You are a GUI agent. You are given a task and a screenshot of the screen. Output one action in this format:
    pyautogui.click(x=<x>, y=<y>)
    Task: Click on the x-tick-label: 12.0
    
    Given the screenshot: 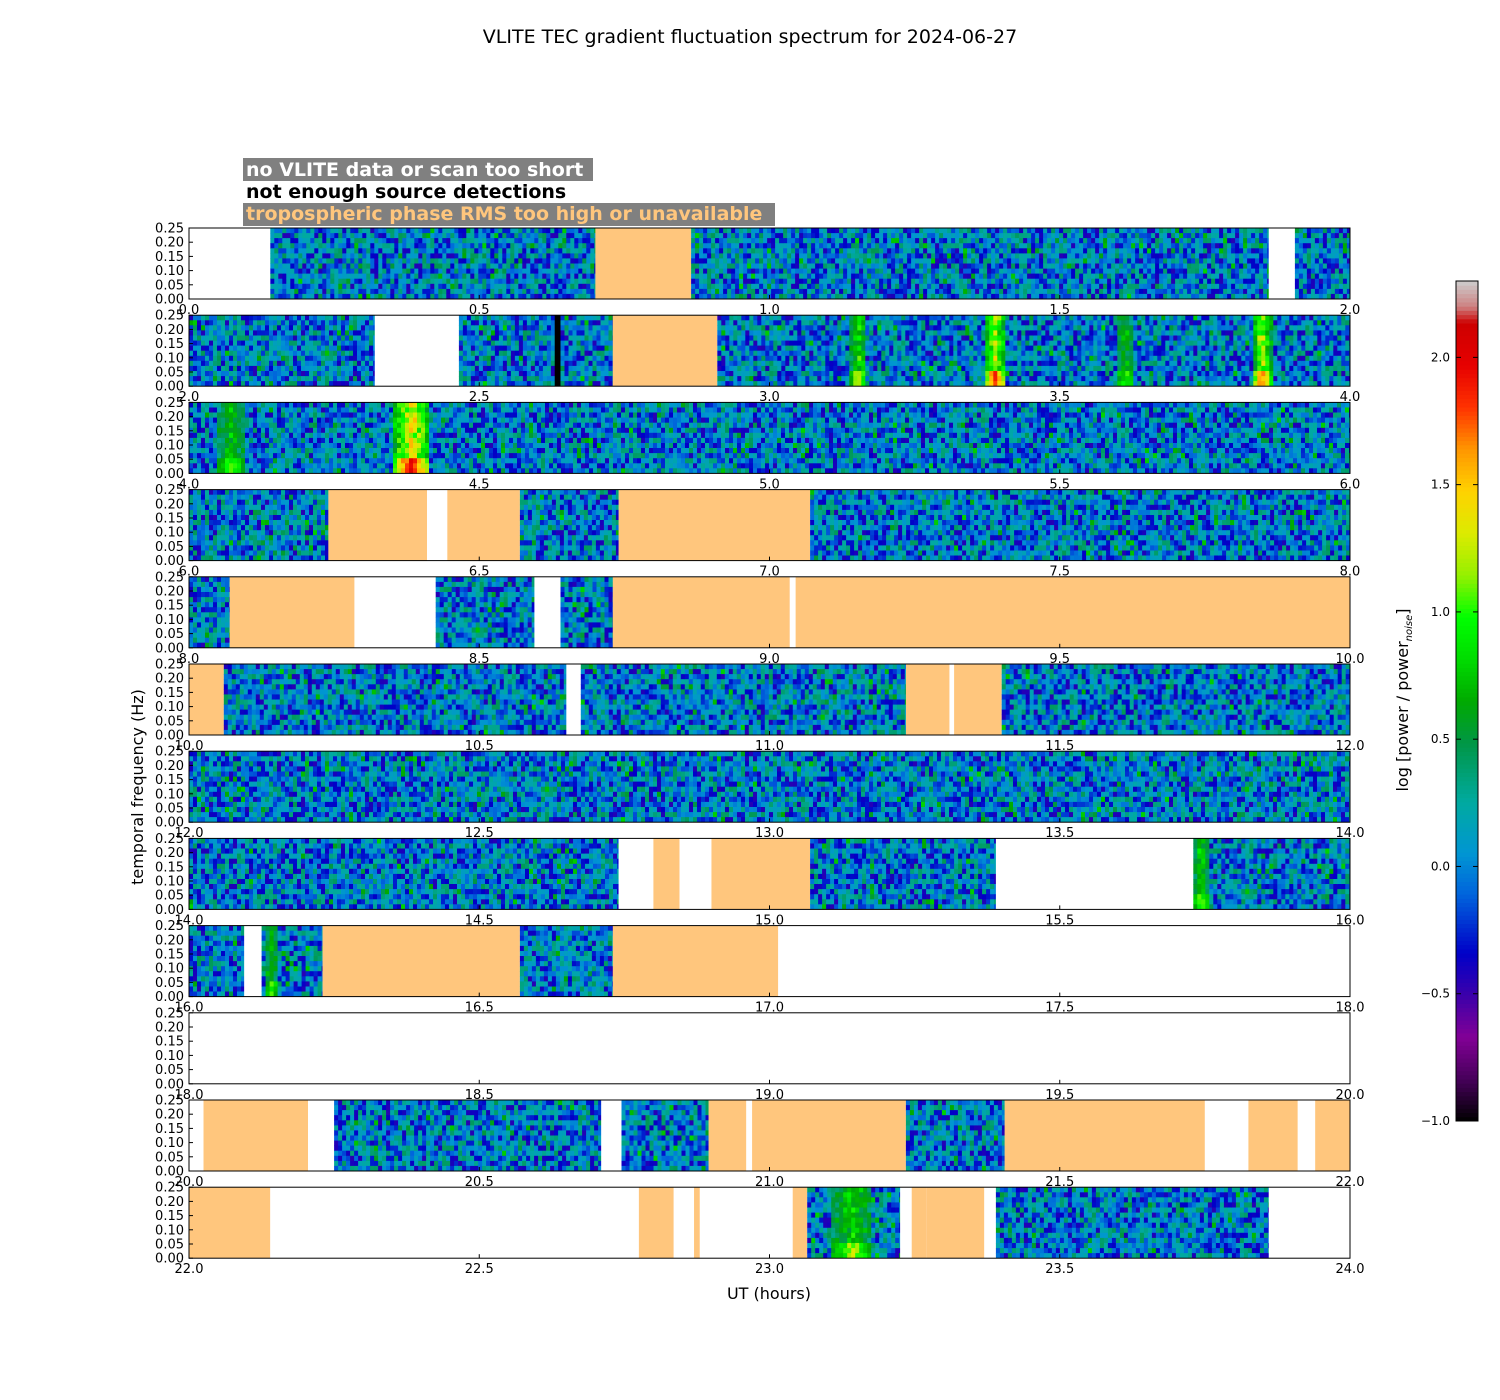 What is the action you would take?
    pyautogui.click(x=189, y=833)
    